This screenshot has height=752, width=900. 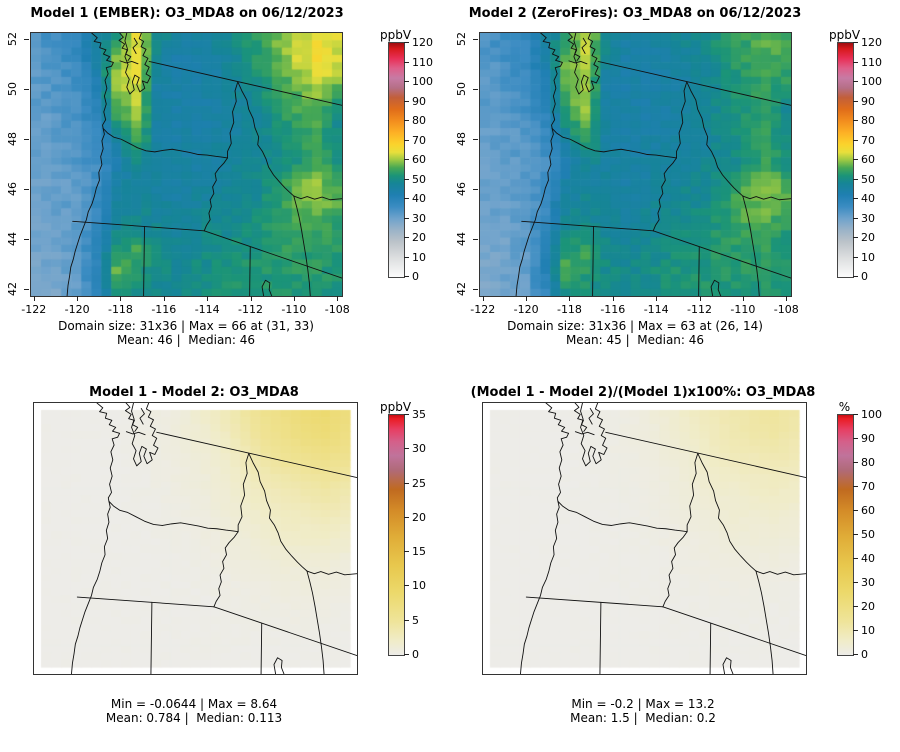 What do you see at coordinates (700, 309) in the screenshot?
I see `x-axis-tick-label: -112` at bounding box center [700, 309].